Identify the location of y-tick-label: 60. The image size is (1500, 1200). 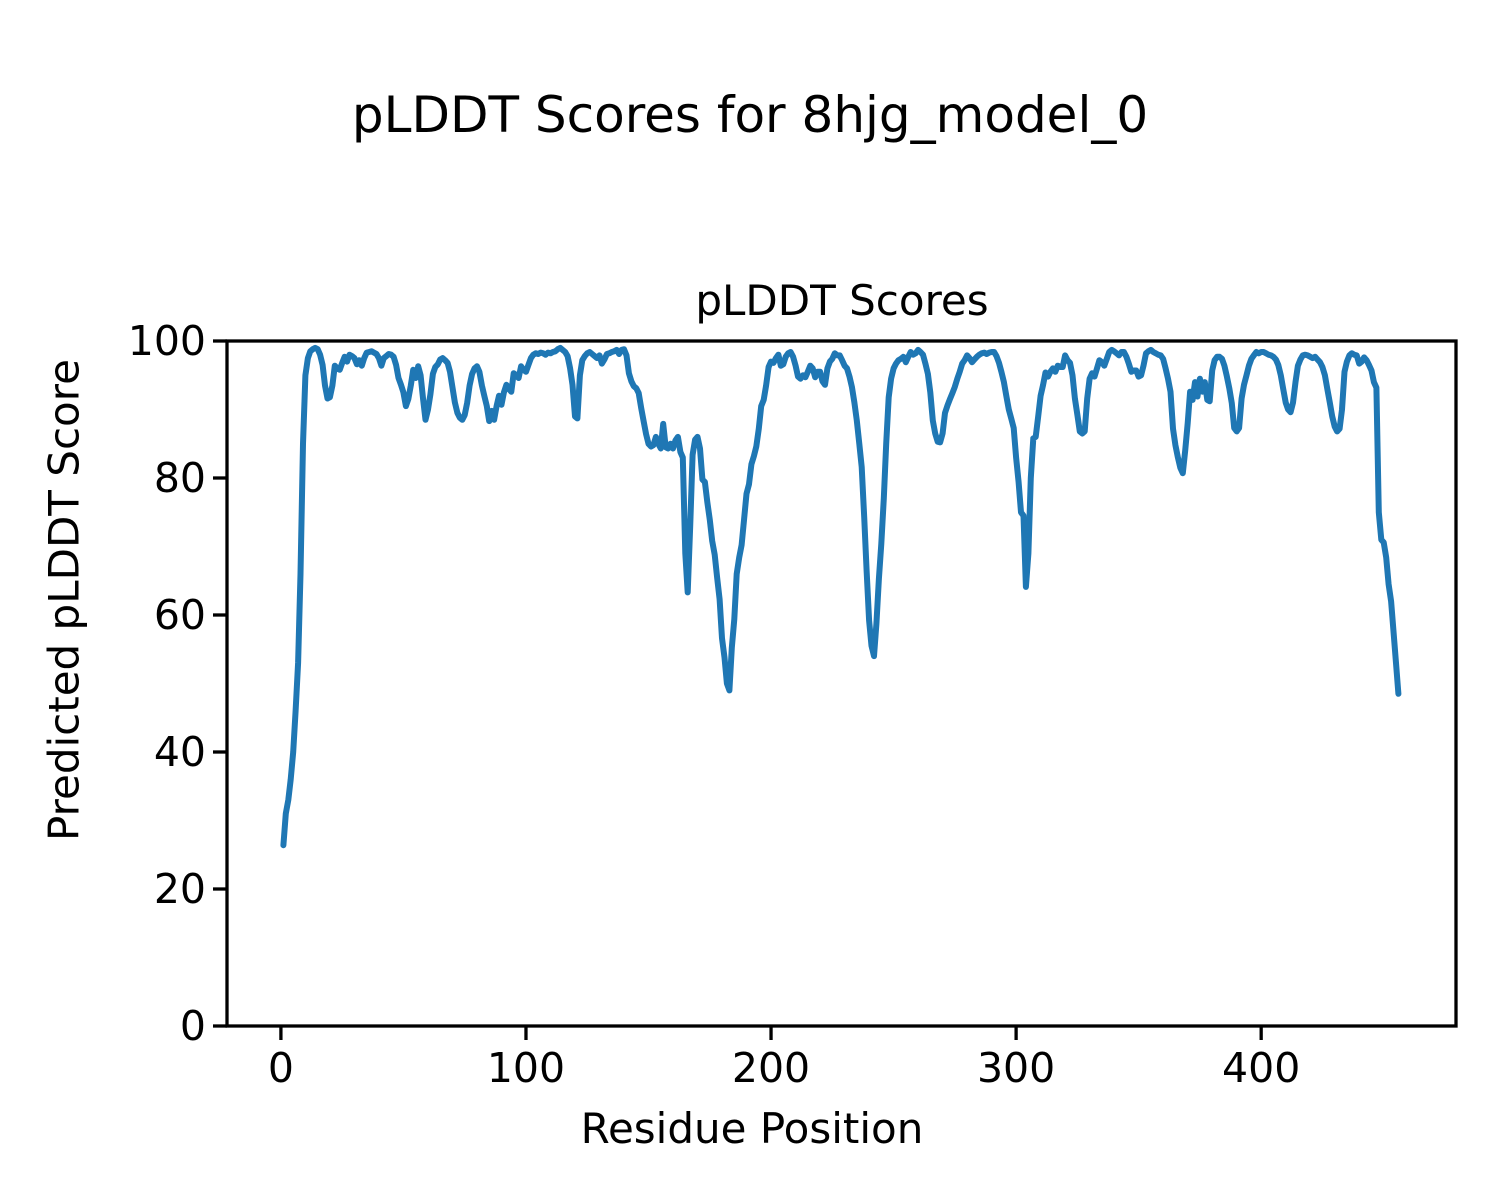
(179, 615).